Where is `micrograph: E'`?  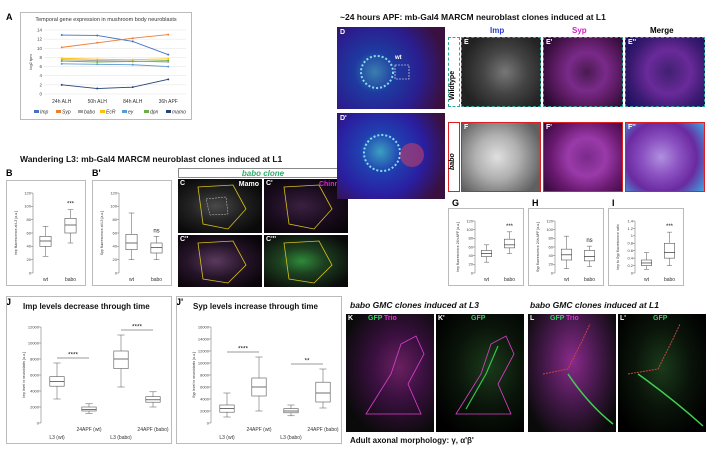
micrograph: E' is located at coordinates (583, 72).